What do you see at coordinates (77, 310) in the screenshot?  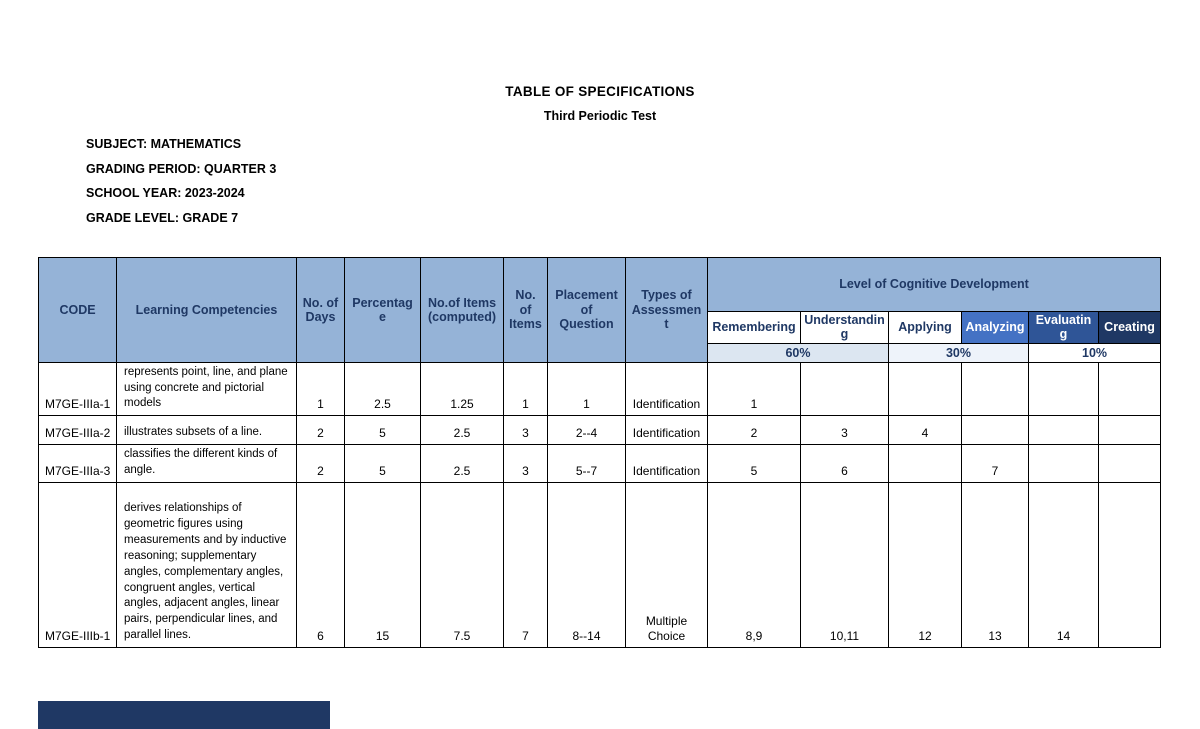 I see `col-header-code: CODE` at bounding box center [77, 310].